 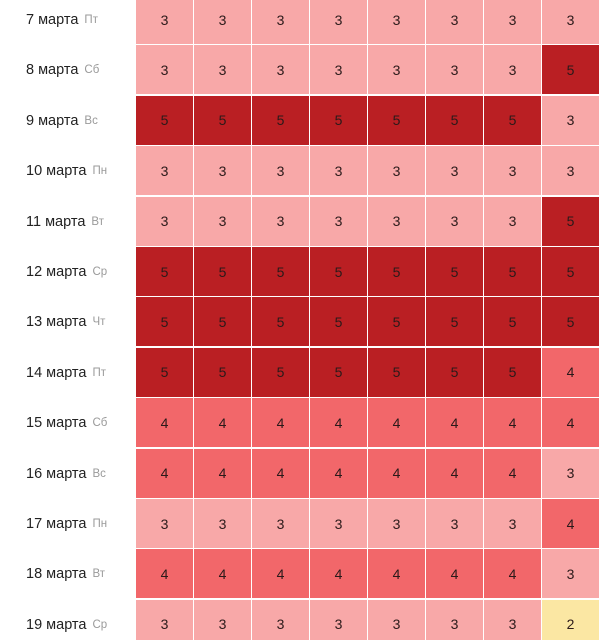 What do you see at coordinates (100, 423) in the screenshot?
I see `weekday-label: Сб` at bounding box center [100, 423].